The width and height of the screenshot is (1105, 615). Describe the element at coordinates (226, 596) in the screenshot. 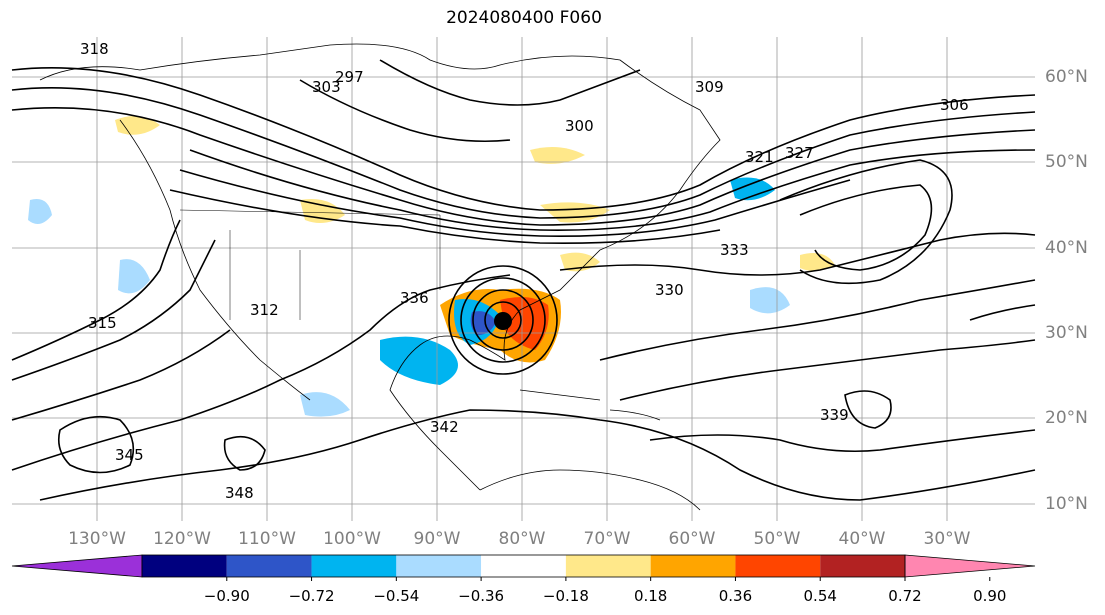

I see `colorbar-tick-label: −0.90` at that location.